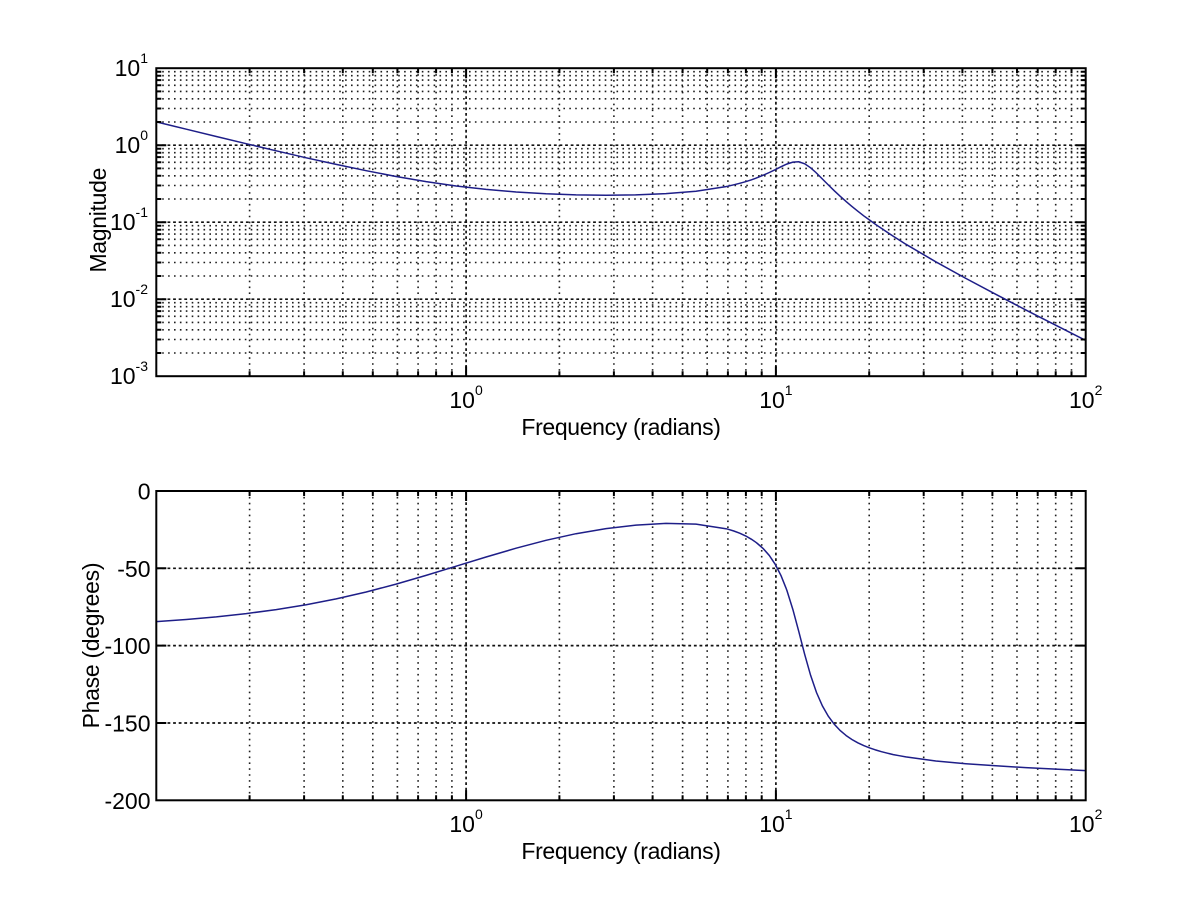  What do you see at coordinates (98, 220) in the screenshot?
I see `svg-text: Magnitude` at bounding box center [98, 220].